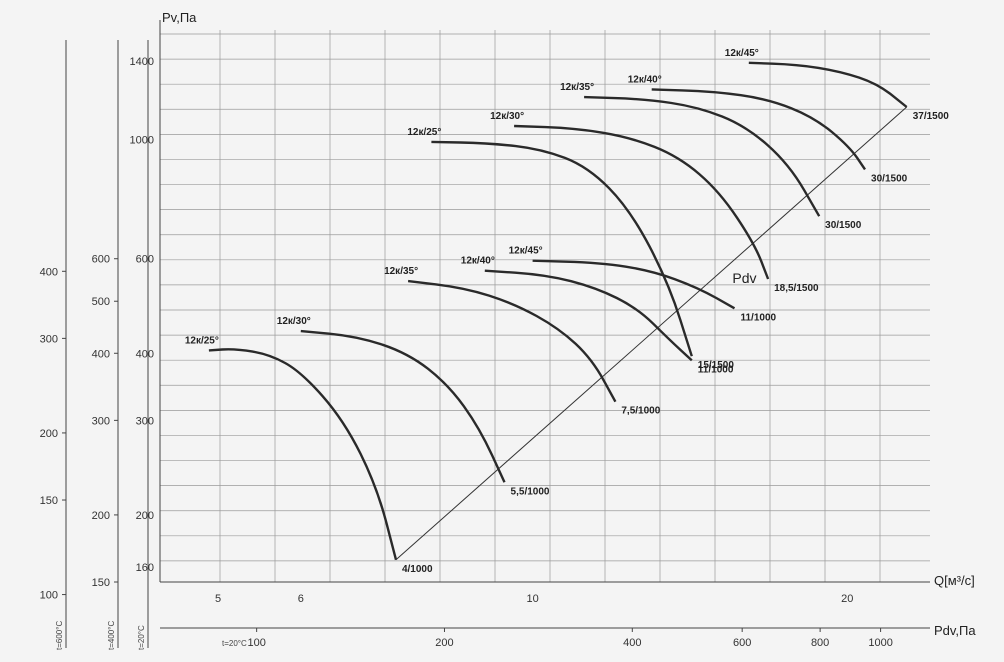 The height and width of the screenshot is (662, 1004). Describe the element at coordinates (742, 643) in the screenshot. I see `pdv-tick-label: 600` at that location.